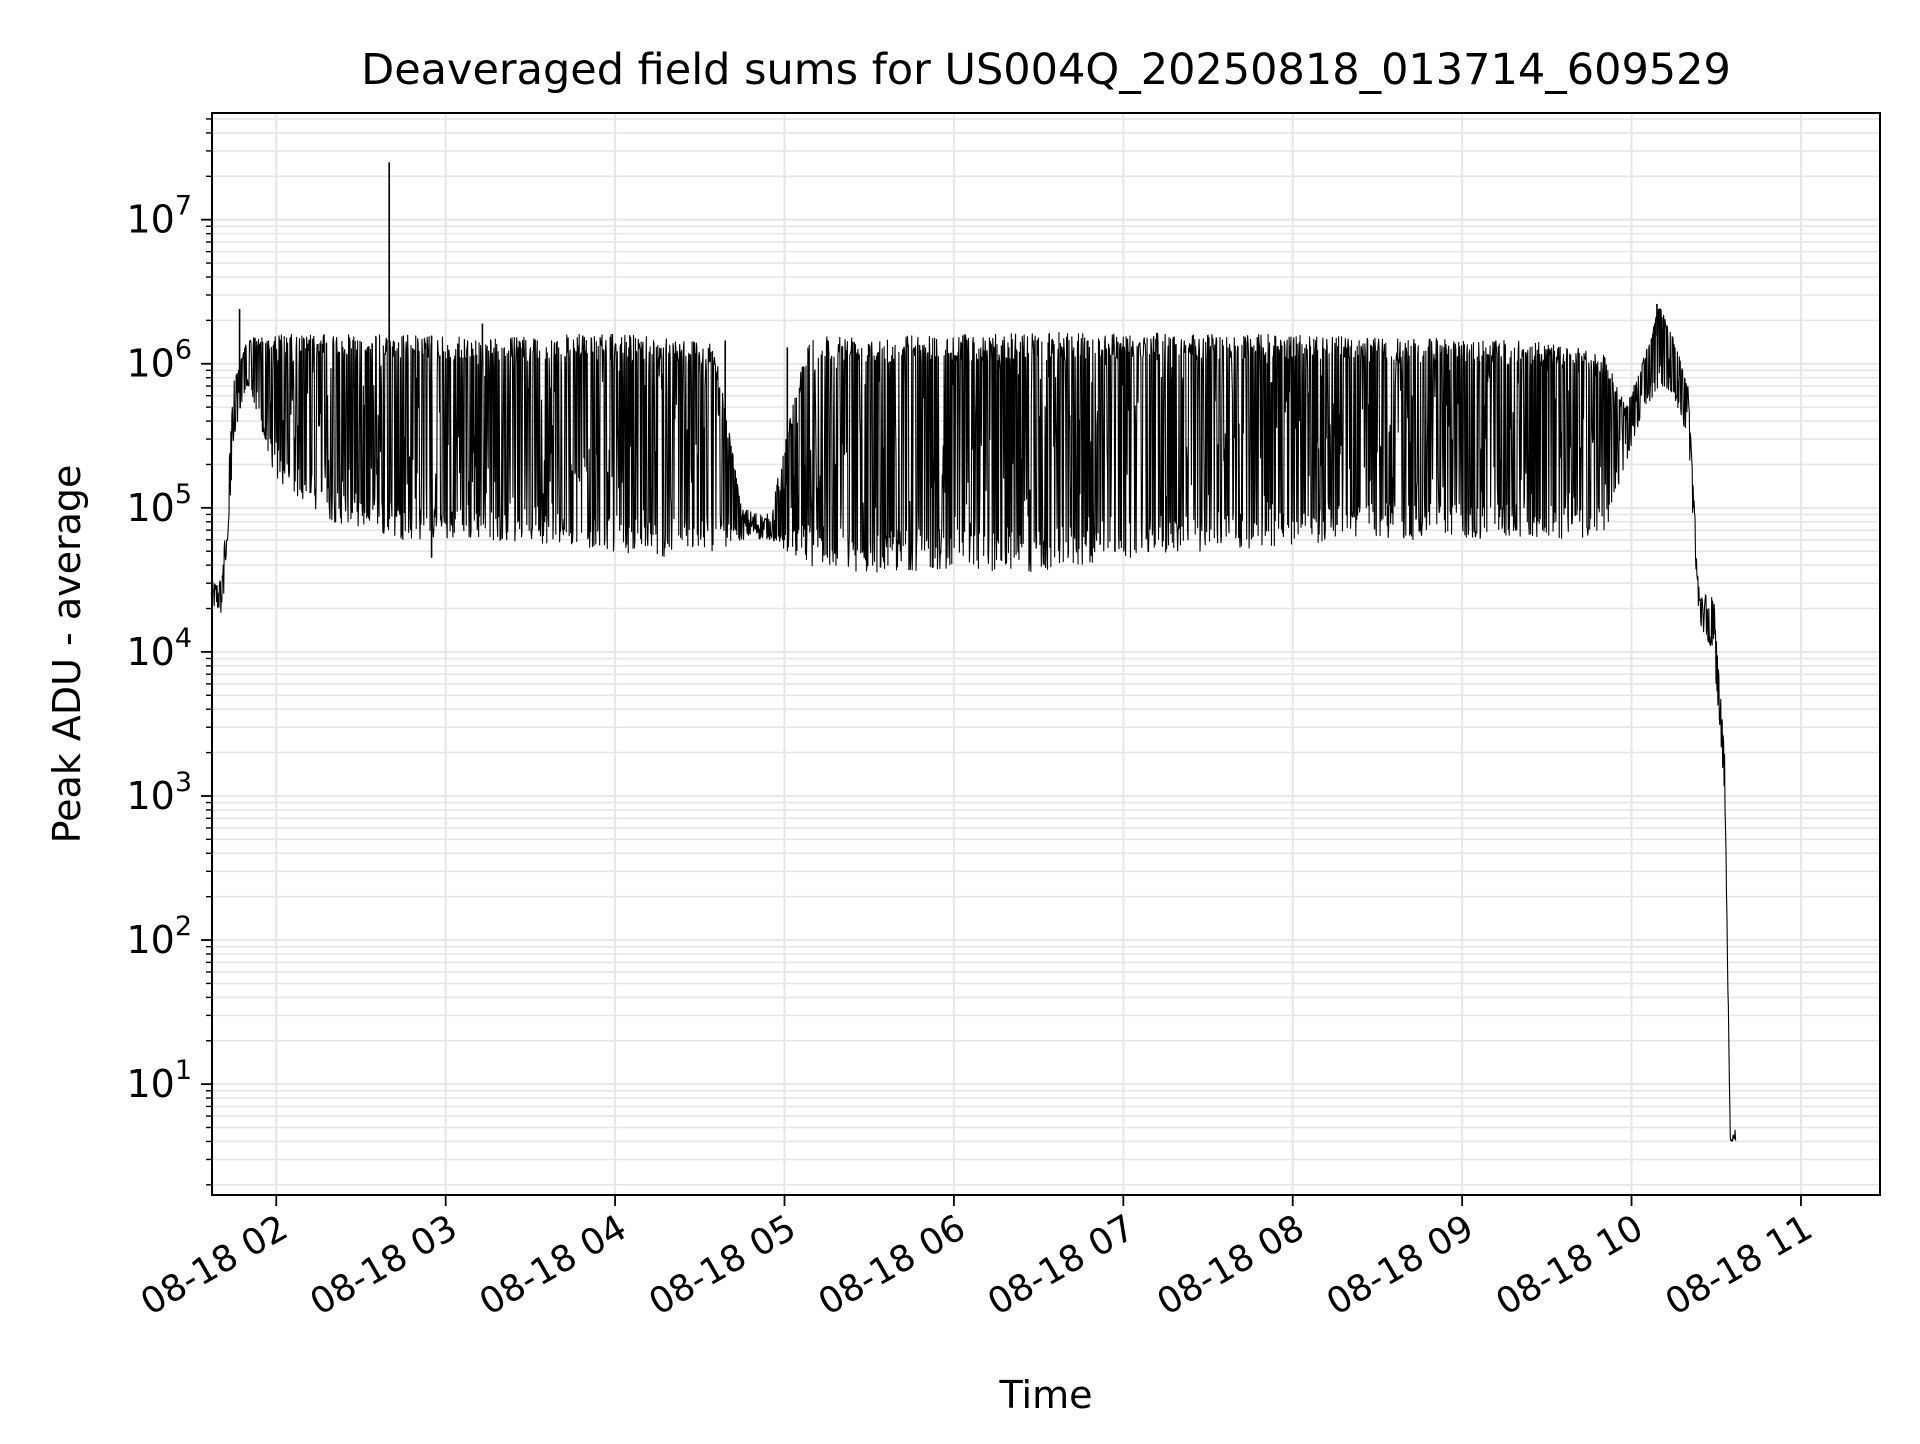 The height and width of the screenshot is (1444, 1920). I want to click on y-tick-label: 10⁴, so click(159, 648).